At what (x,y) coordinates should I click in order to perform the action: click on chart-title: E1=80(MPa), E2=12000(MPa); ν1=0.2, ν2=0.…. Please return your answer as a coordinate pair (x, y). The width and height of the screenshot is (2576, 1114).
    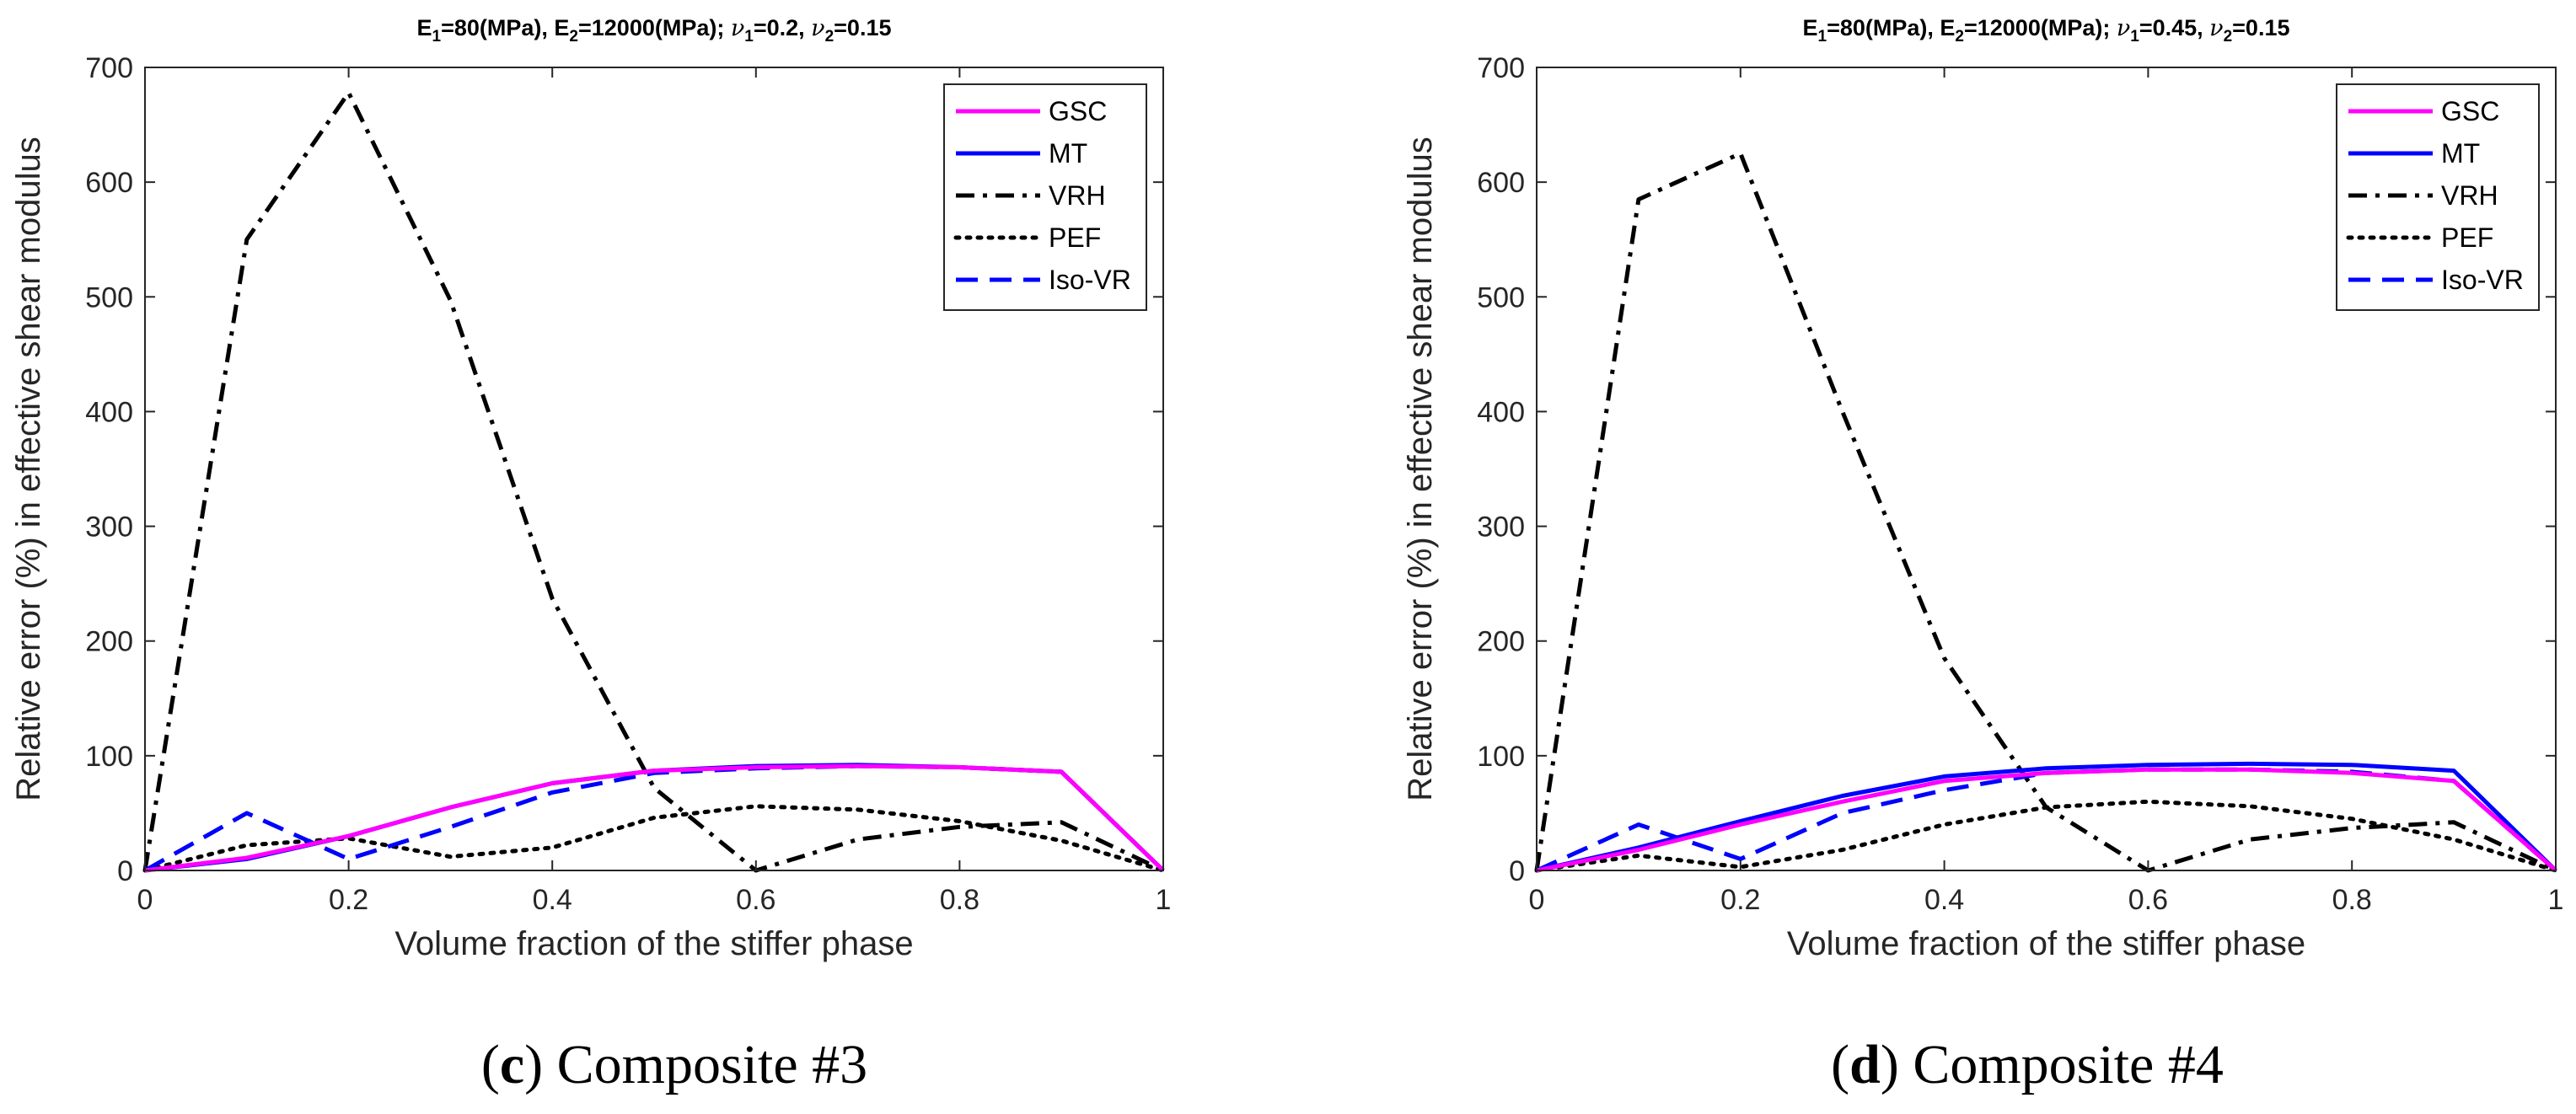
    Looking at the image, I should click on (654, 30).